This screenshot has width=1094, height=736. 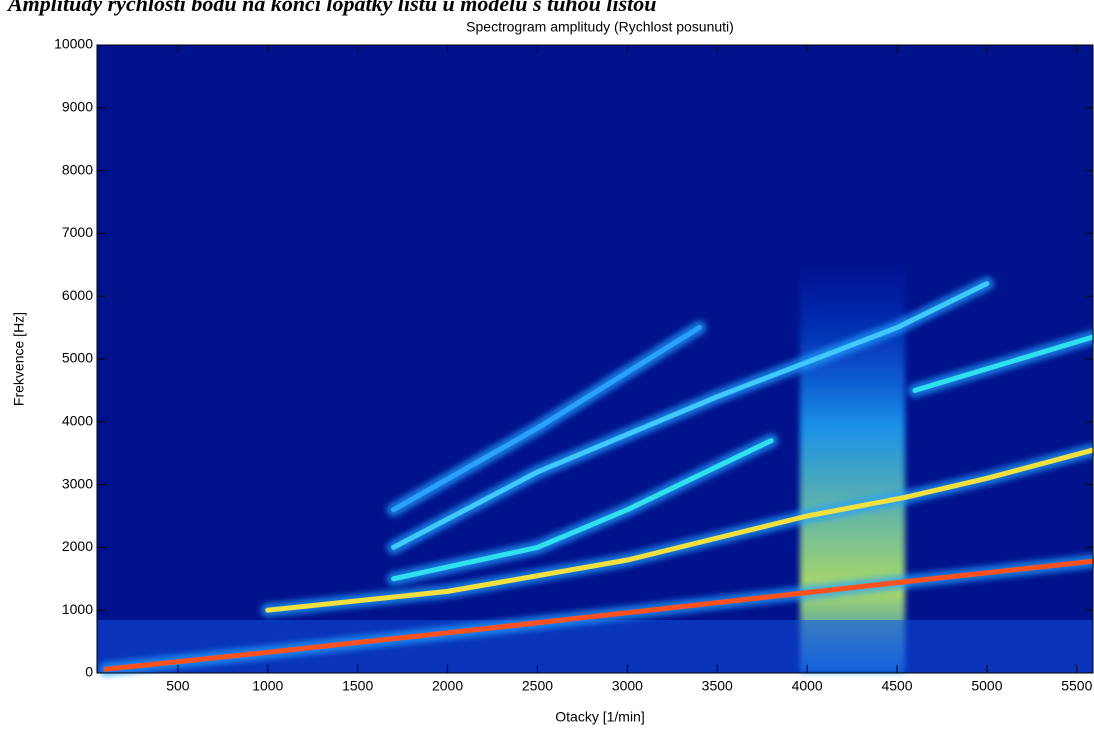 I want to click on x-tick-label: 4000, so click(x=807, y=686).